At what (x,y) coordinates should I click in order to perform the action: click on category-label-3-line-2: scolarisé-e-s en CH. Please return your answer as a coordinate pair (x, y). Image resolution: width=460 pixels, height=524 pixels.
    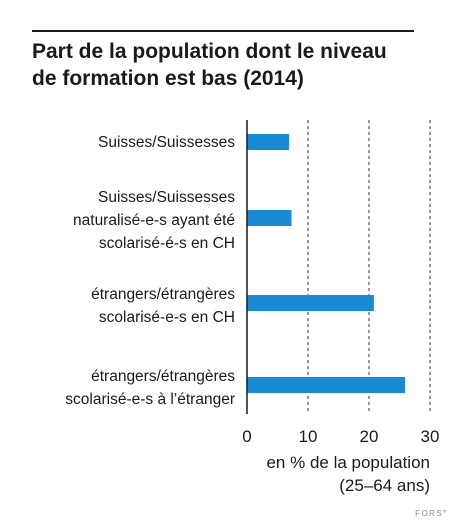
    Looking at the image, I should click on (167, 317).